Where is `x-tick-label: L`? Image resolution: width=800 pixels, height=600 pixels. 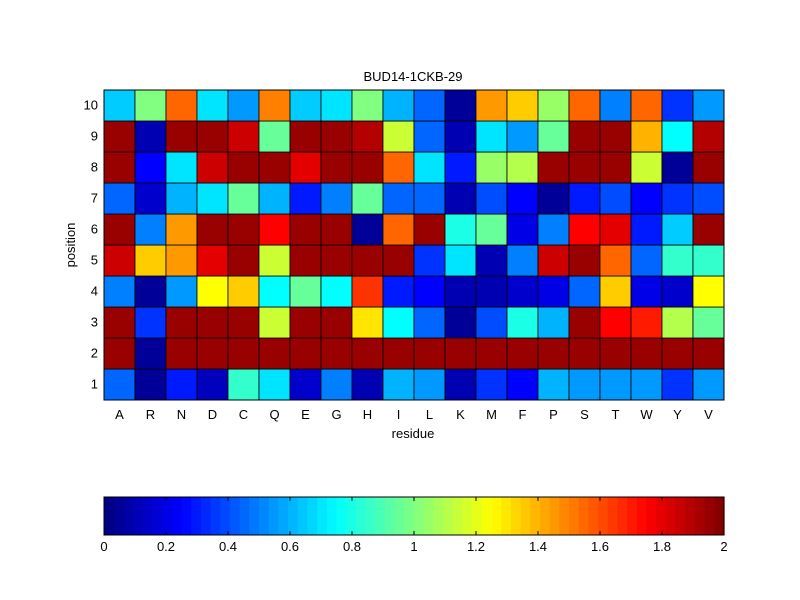
x-tick-label: L is located at coordinates (429, 414).